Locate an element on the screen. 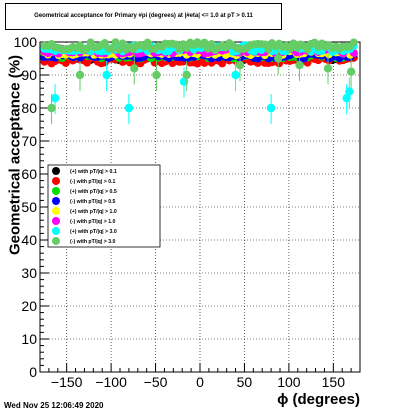 The image size is (400, 414). y-tick-label: 60 is located at coordinates (29, 174).